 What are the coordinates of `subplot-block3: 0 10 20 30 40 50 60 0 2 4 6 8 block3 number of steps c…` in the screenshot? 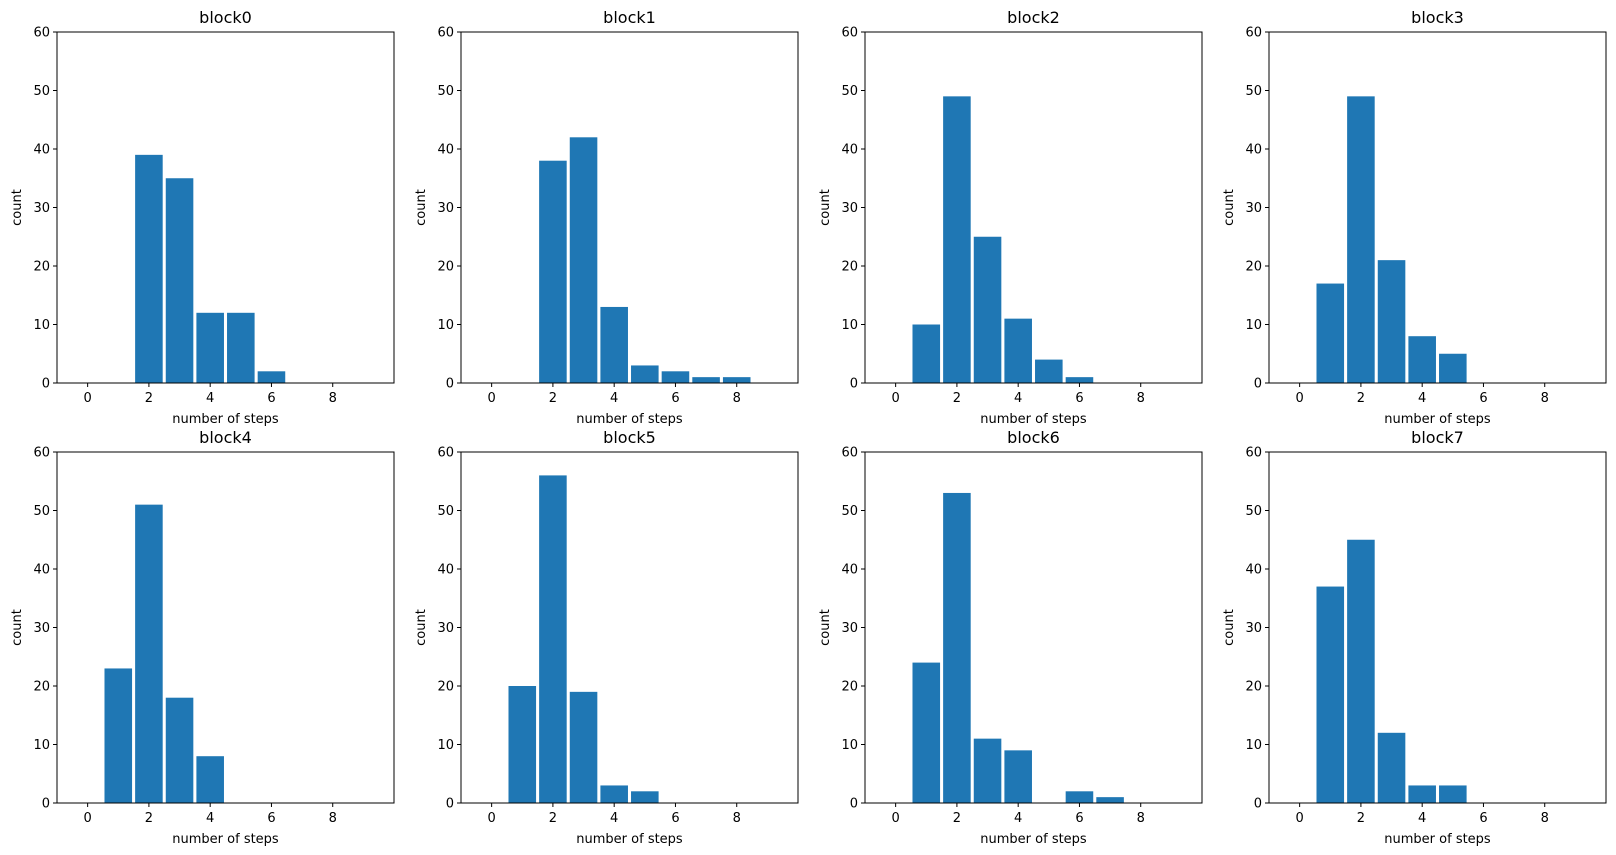 It's located at (1414, 217).